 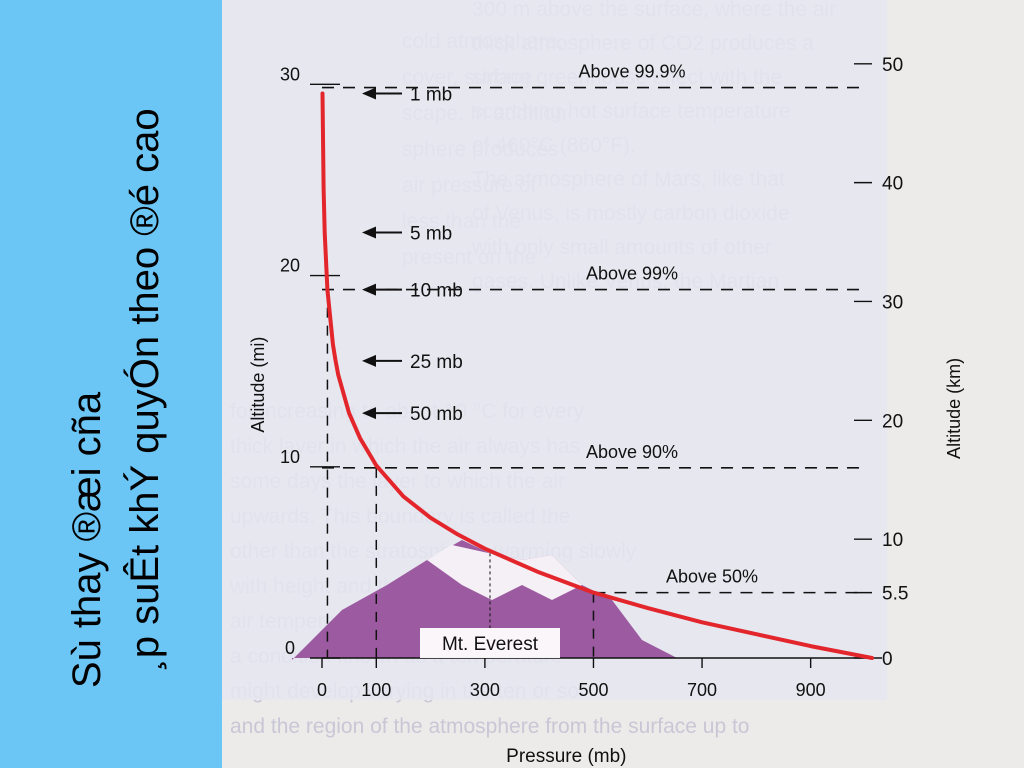 What do you see at coordinates (892, 421) in the screenshot?
I see `y-right-tick-label: 20` at bounding box center [892, 421].